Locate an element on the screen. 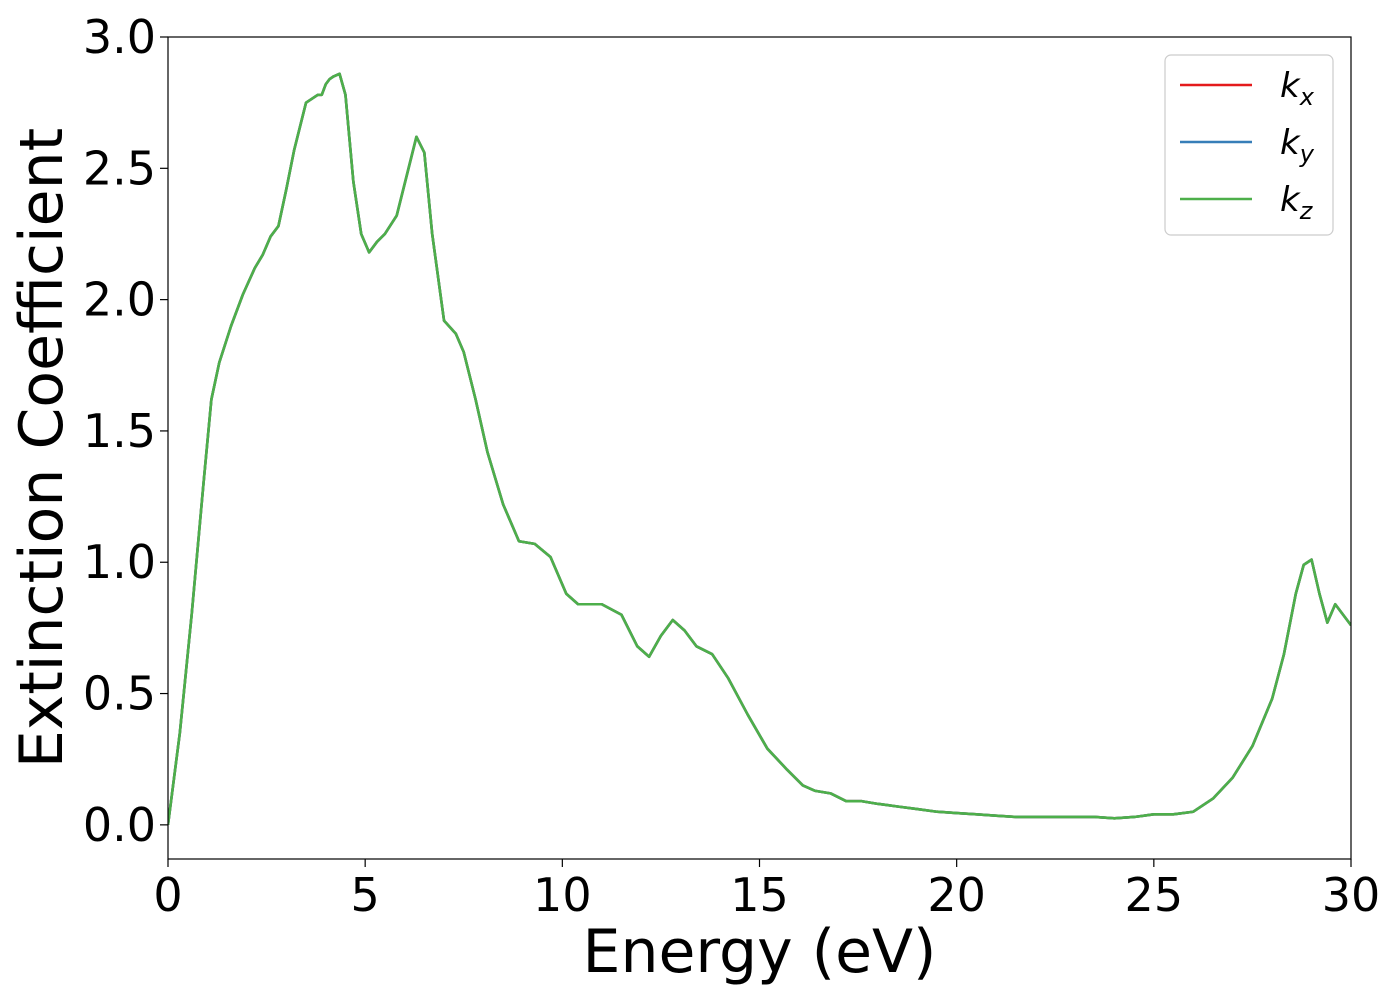 This screenshot has width=1400, height=1000. x-tick-label: 0 is located at coordinates (167, 895).